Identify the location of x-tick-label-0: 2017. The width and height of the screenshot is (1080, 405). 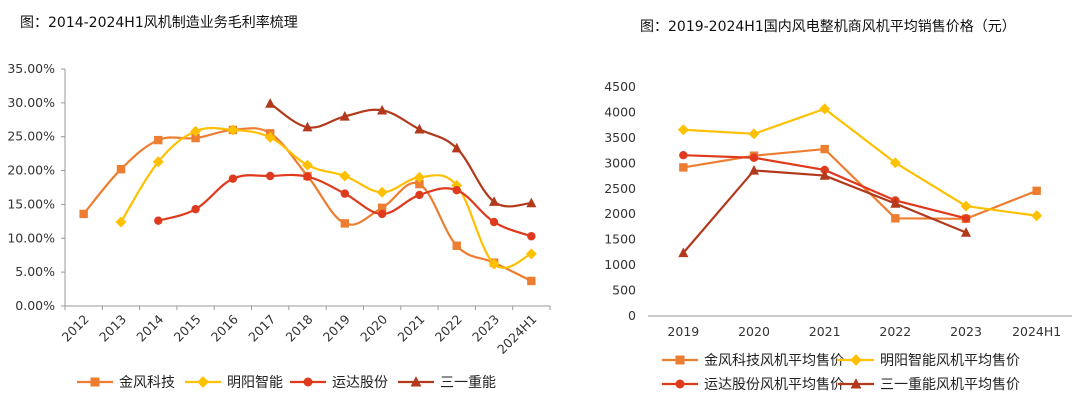
(261, 328).